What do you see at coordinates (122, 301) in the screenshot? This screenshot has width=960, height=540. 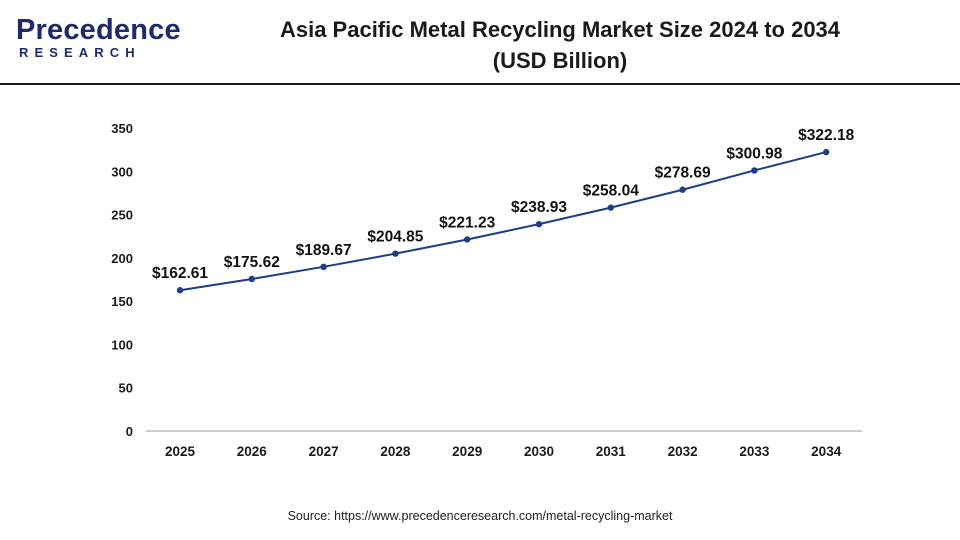 I see `y-tick-label: 150` at bounding box center [122, 301].